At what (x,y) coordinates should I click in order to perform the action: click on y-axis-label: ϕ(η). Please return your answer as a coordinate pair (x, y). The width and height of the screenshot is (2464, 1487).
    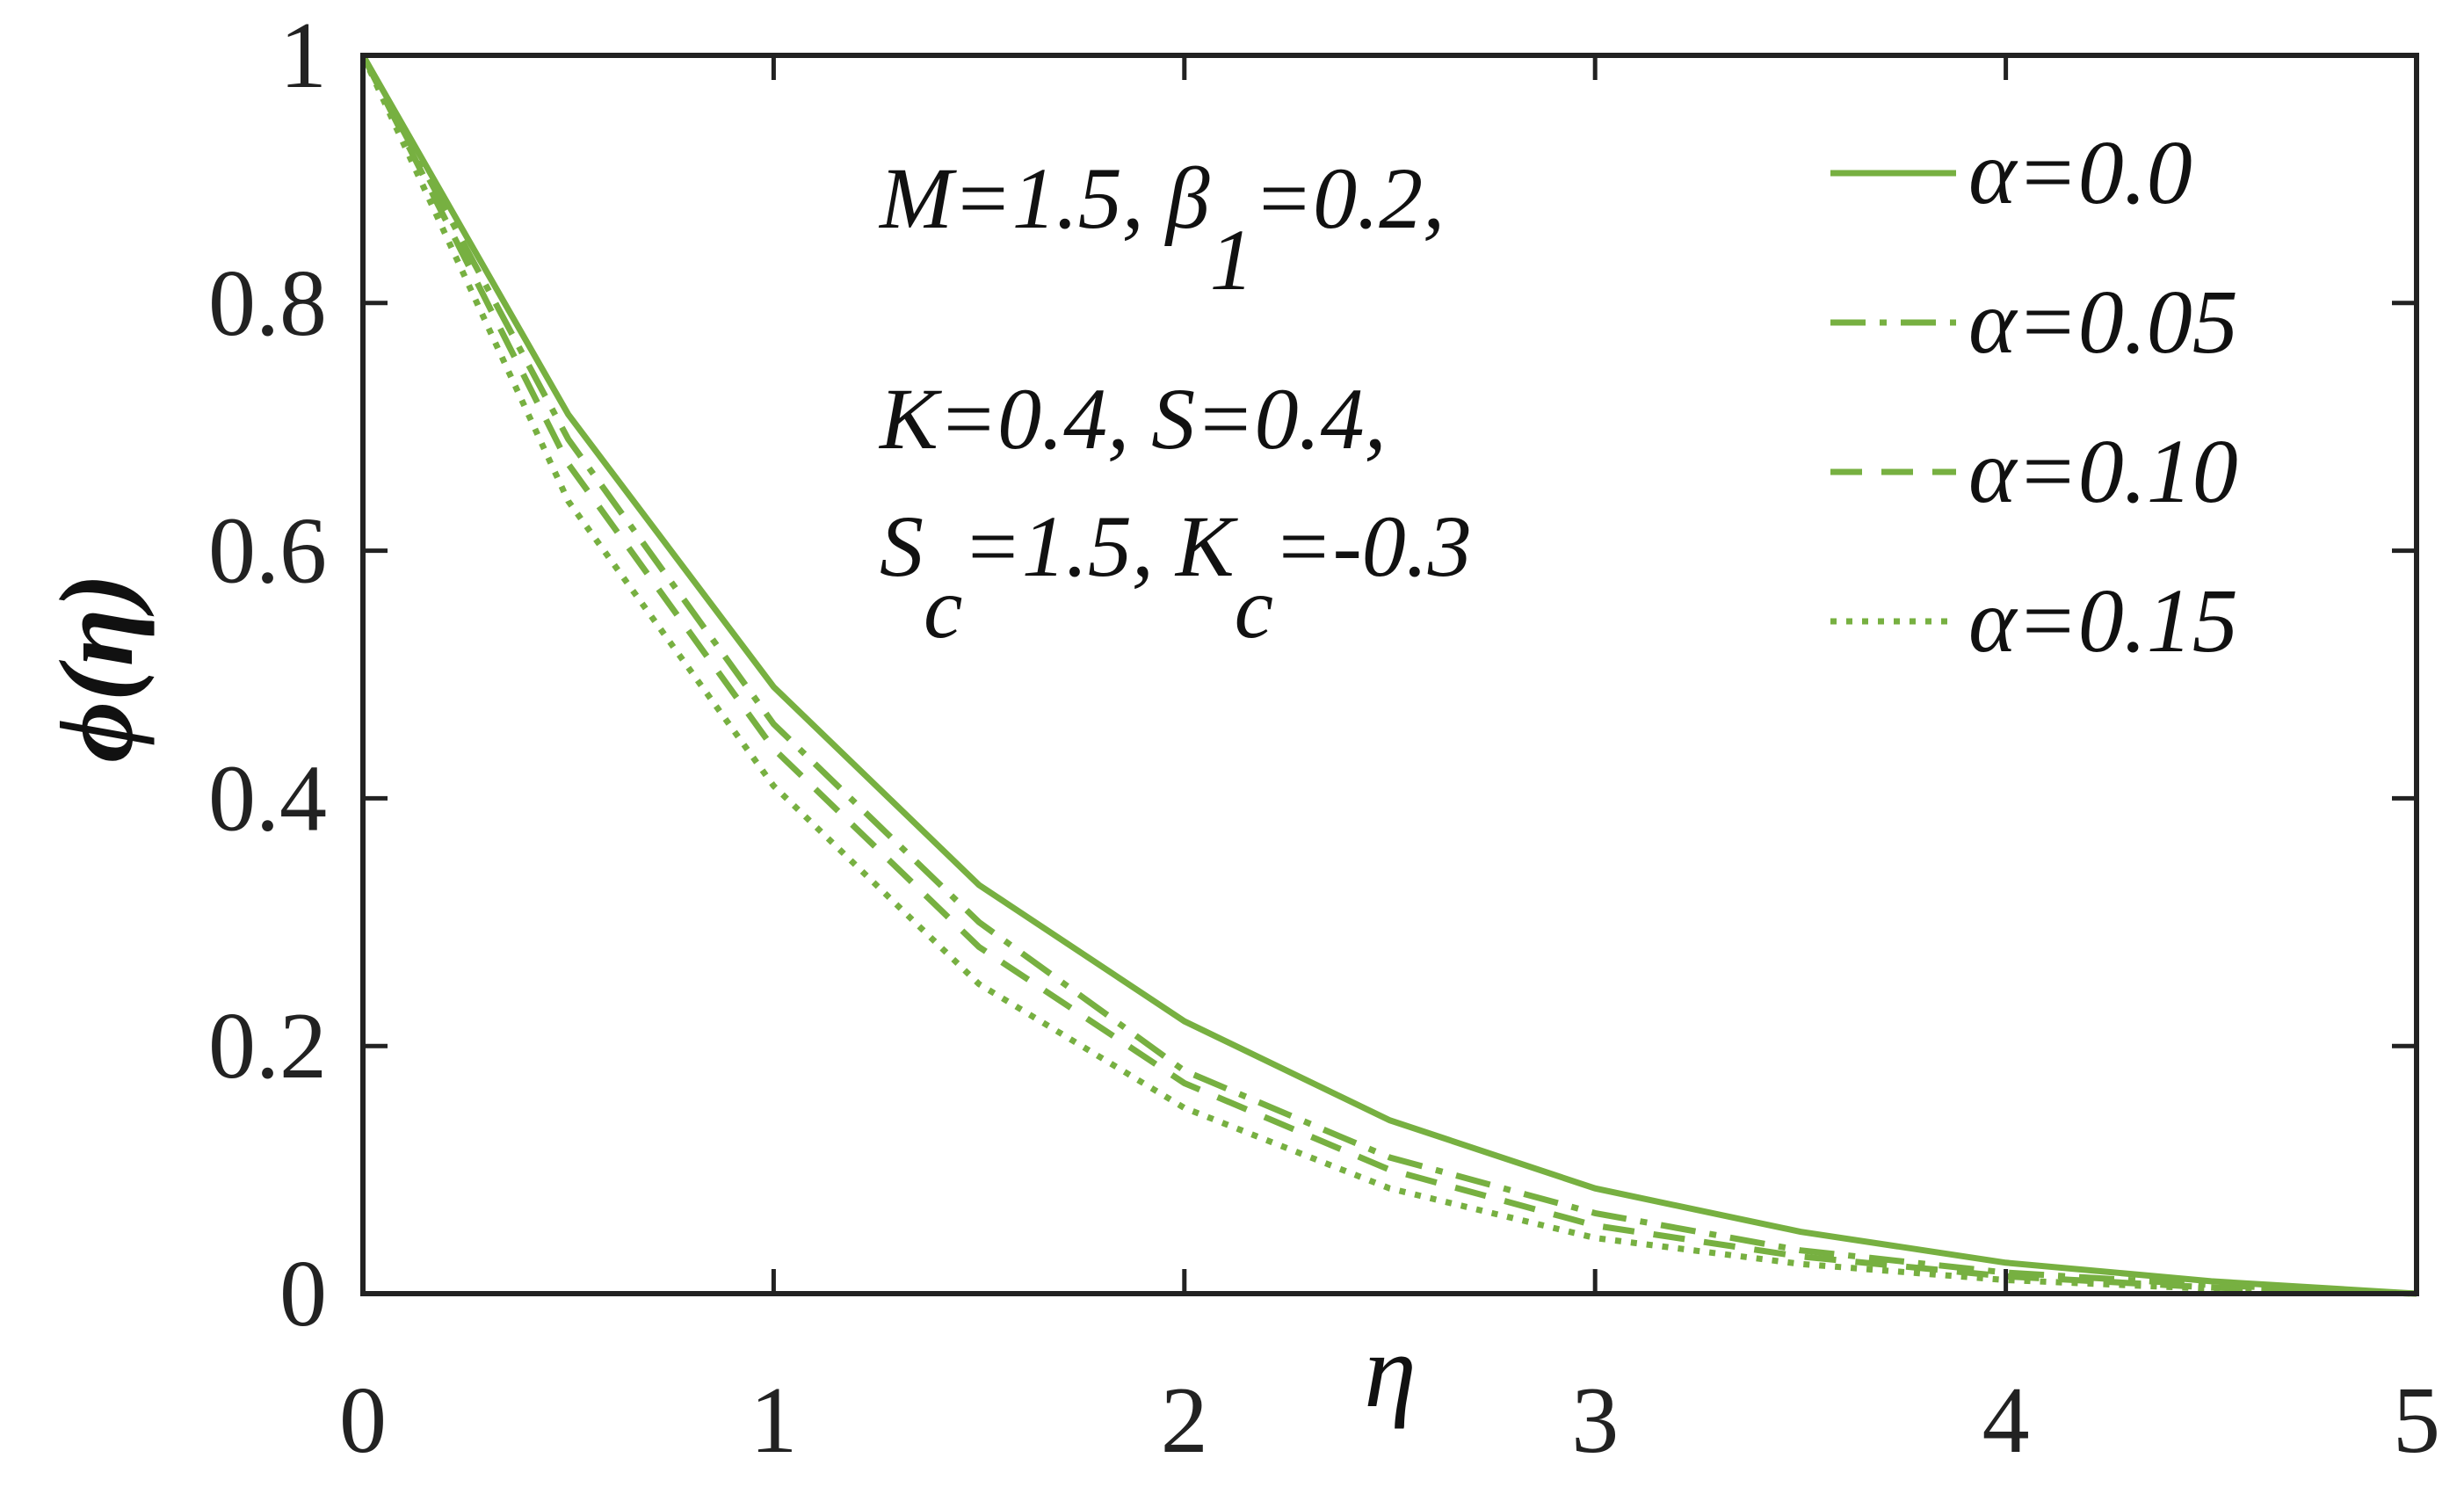
    Looking at the image, I should click on (96, 667).